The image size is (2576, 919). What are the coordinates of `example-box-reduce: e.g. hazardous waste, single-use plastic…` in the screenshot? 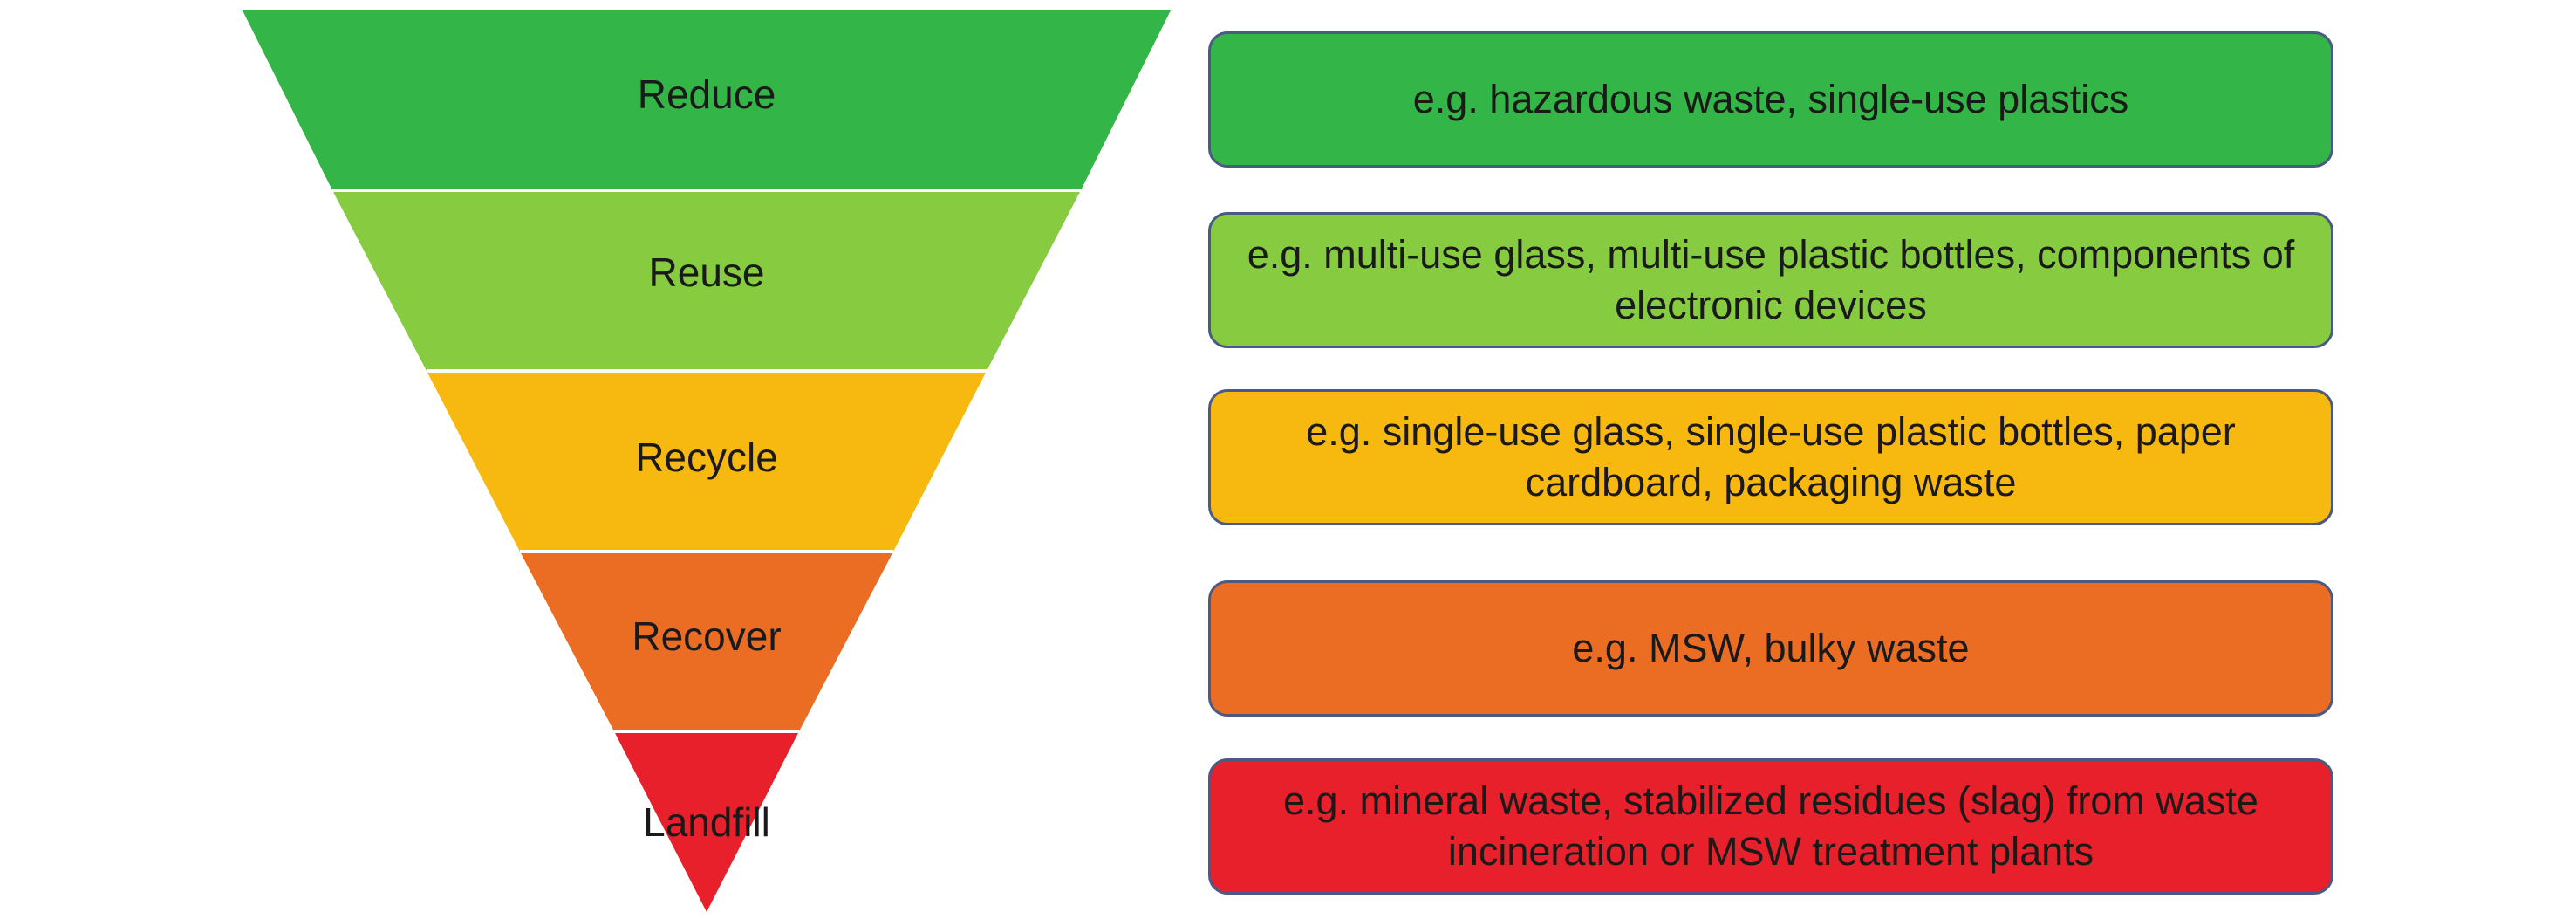 It's located at (1770, 99).